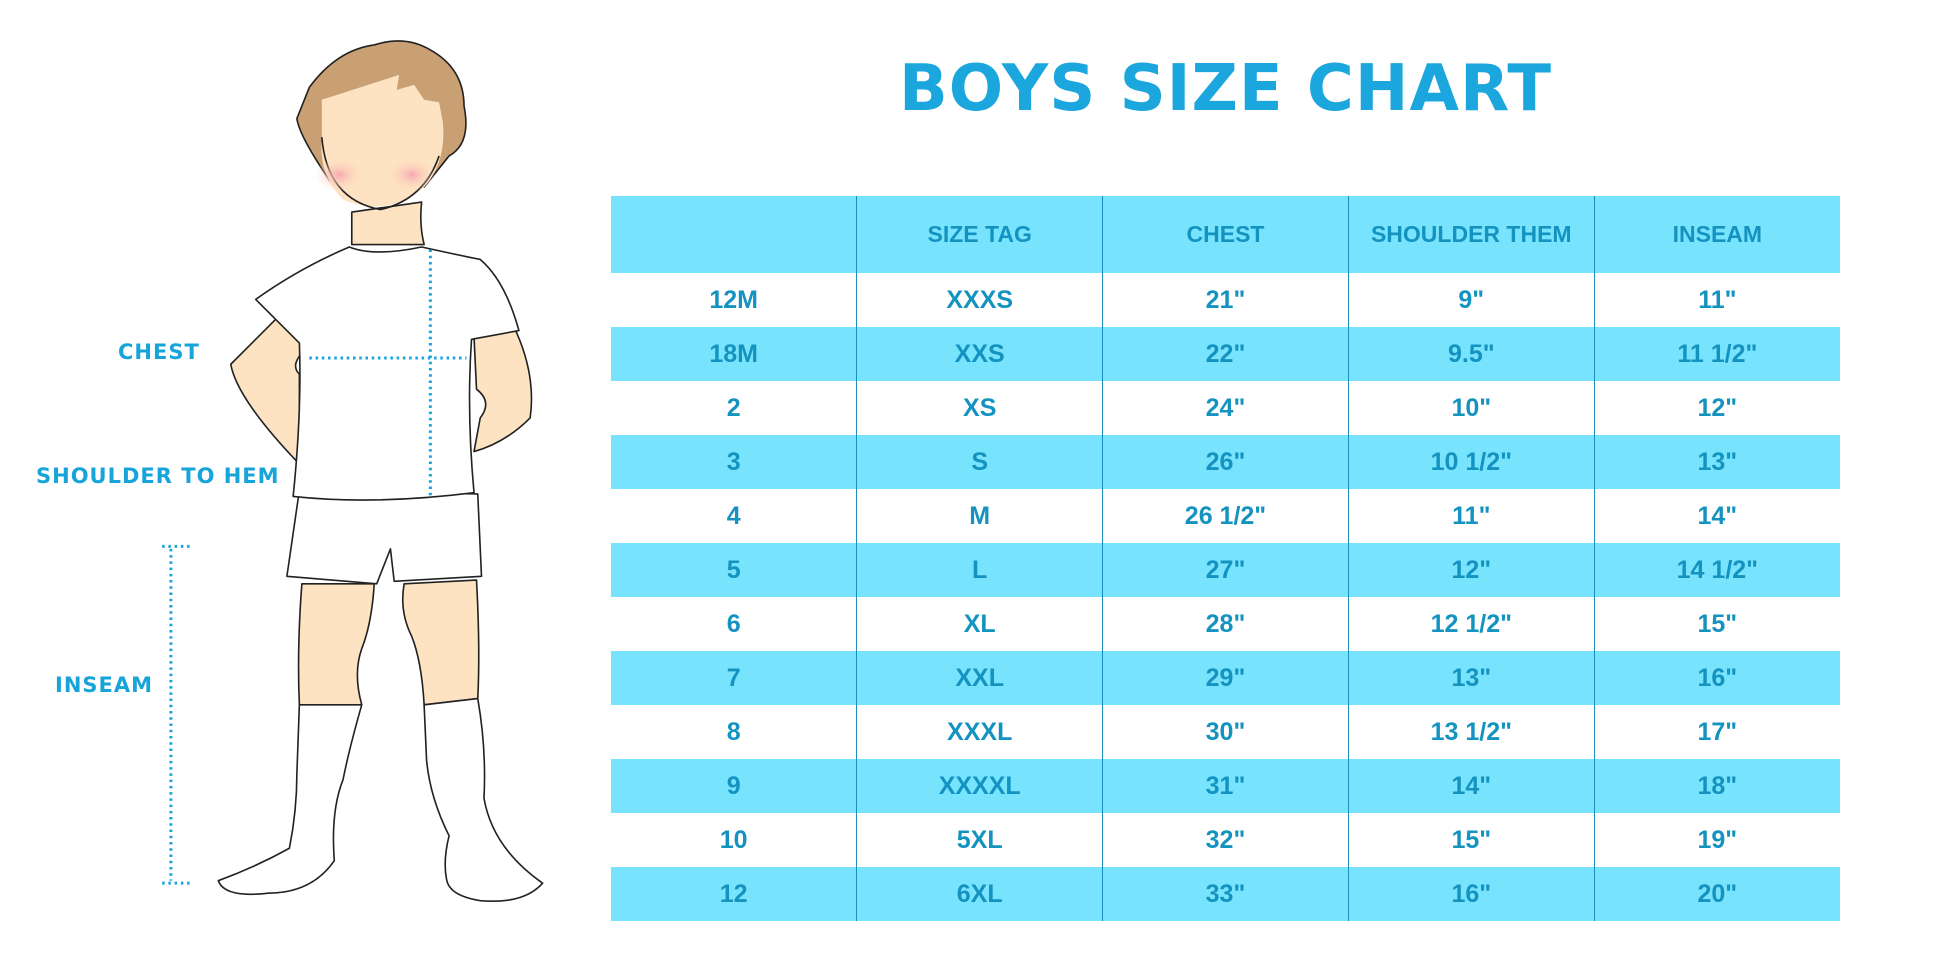 This screenshot has width=1946, height=973. Describe the element at coordinates (387, 223) in the screenshot. I see `neck` at that location.